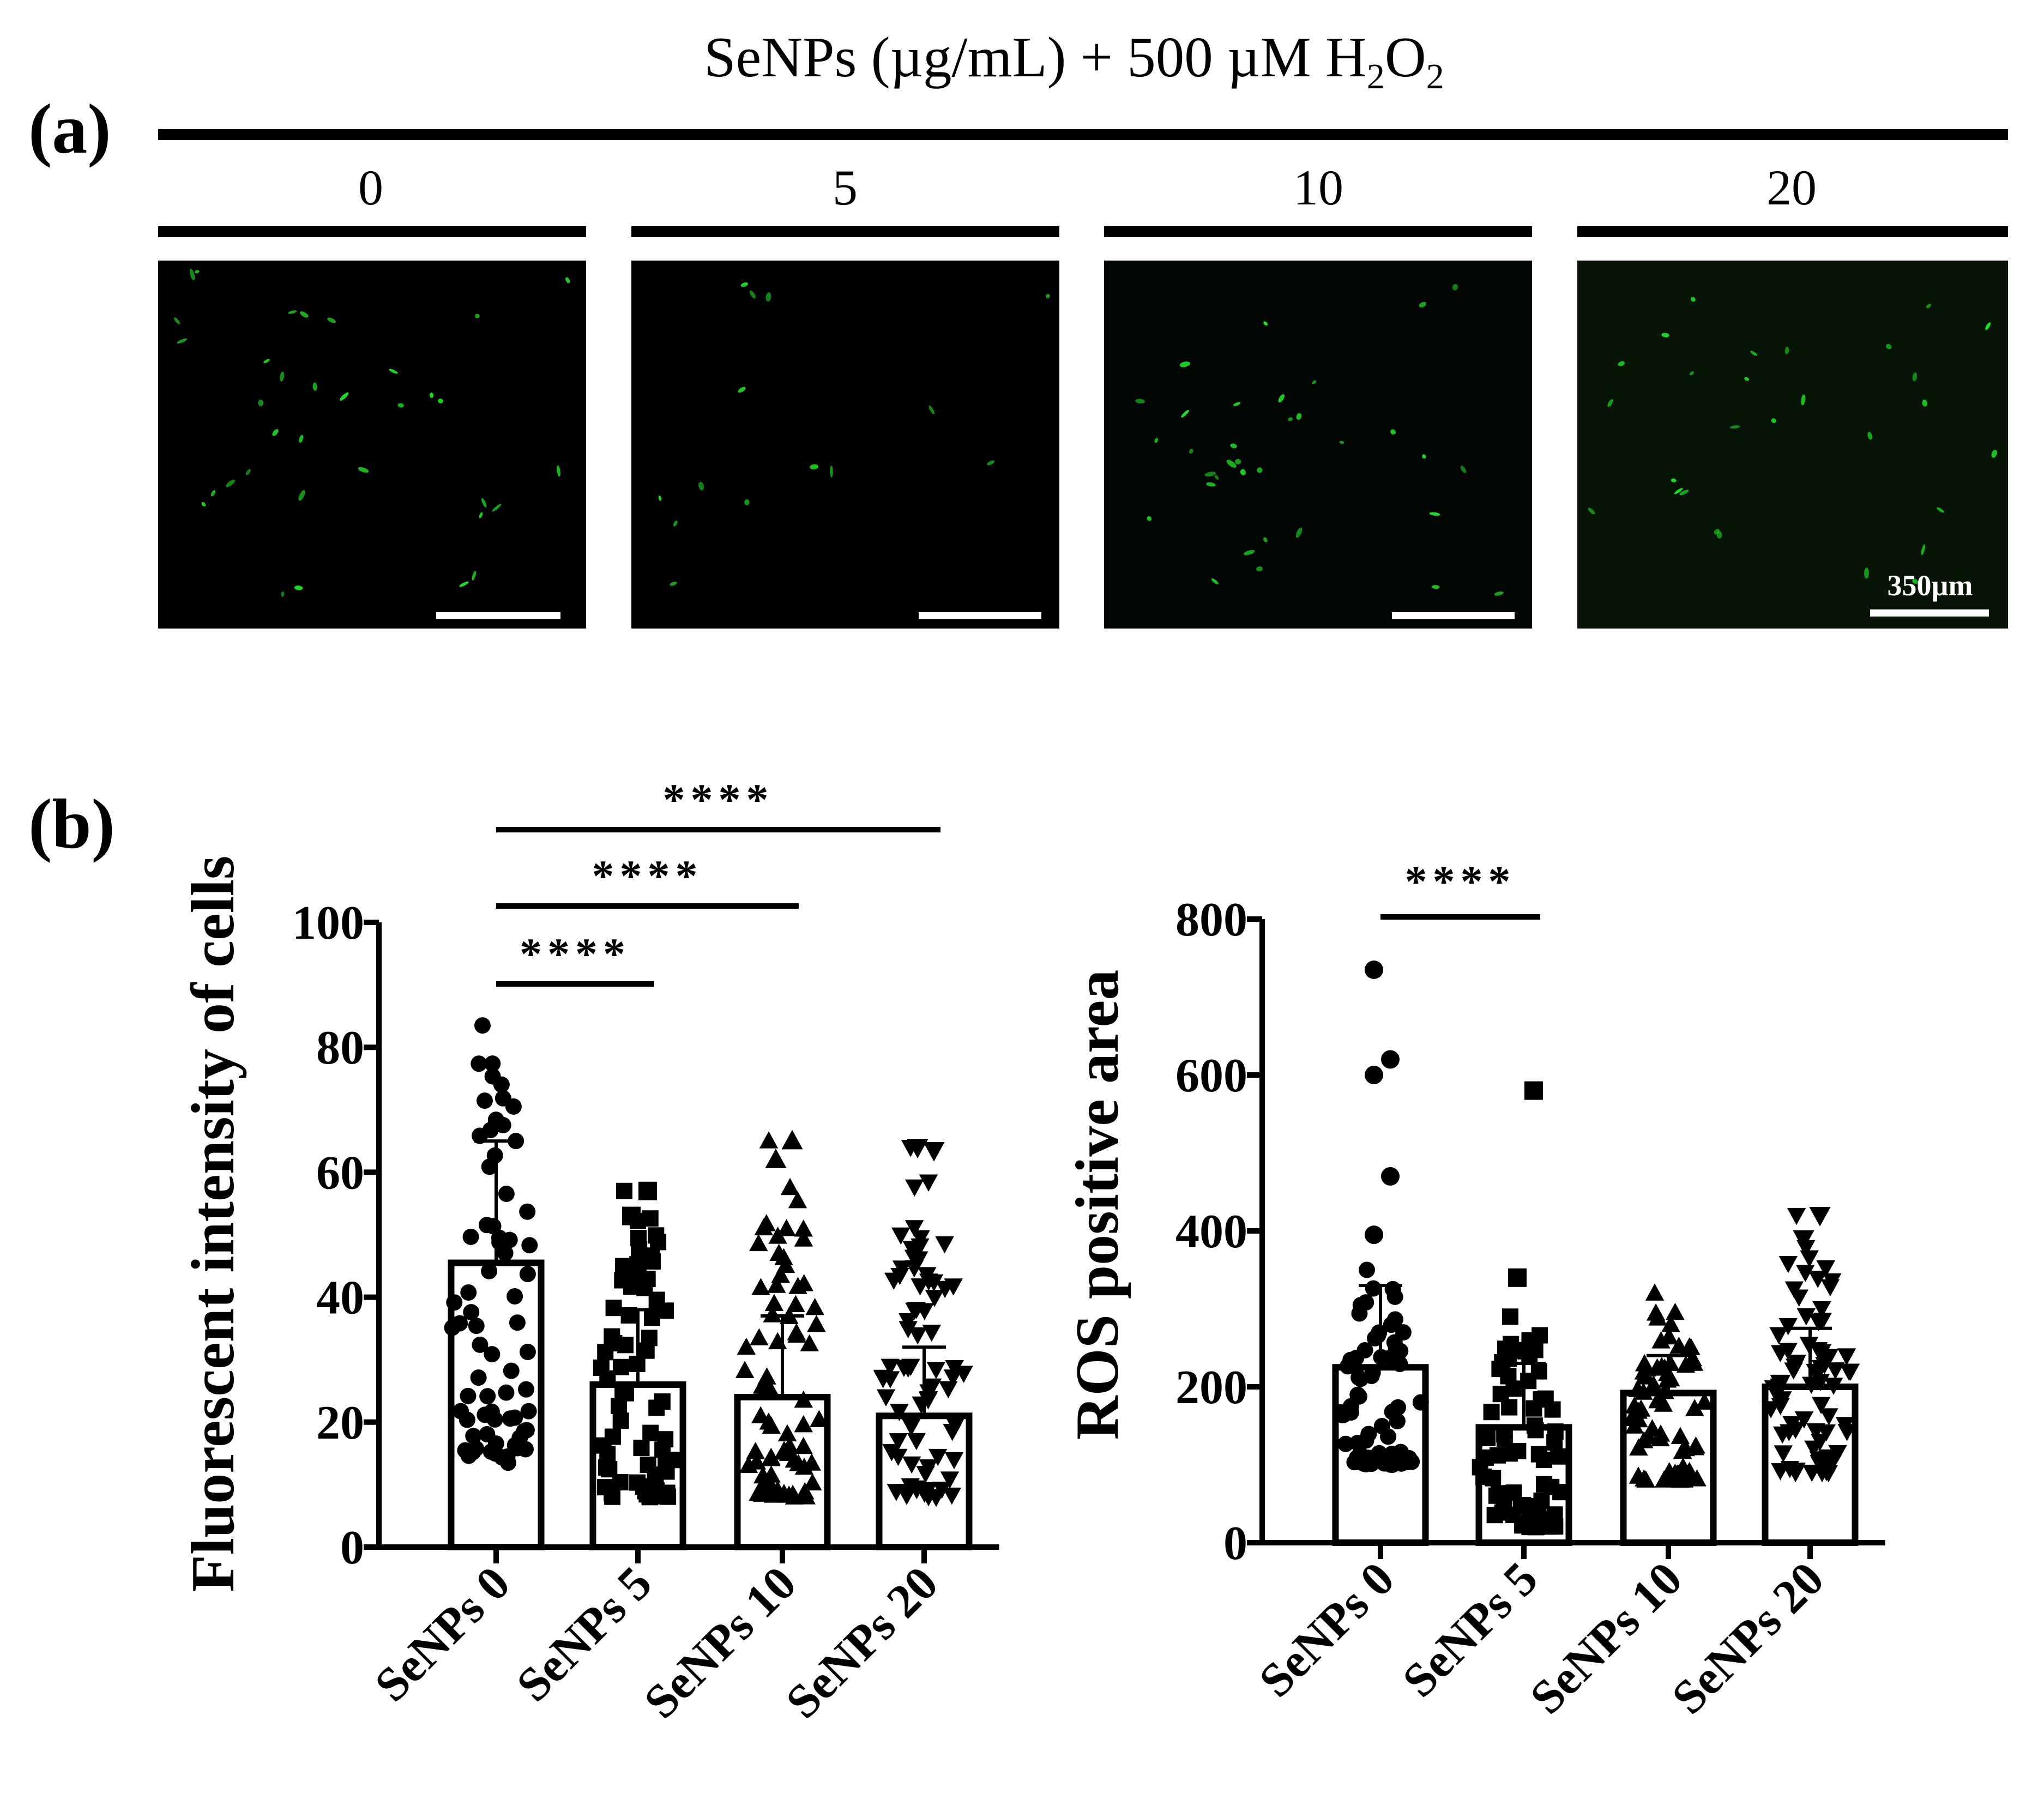  What do you see at coordinates (1520, 1308) in the screenshot?
I see `scatter-points` at bounding box center [1520, 1308].